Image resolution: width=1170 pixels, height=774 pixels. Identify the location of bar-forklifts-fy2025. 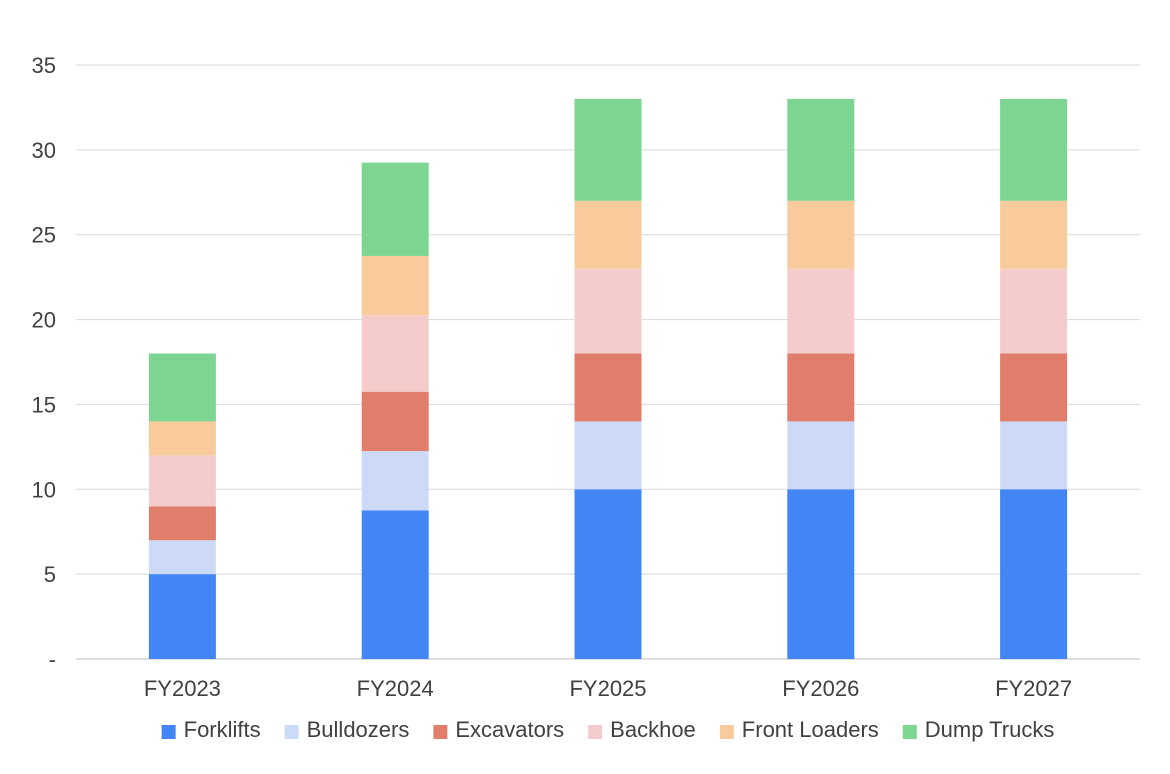
(608, 574).